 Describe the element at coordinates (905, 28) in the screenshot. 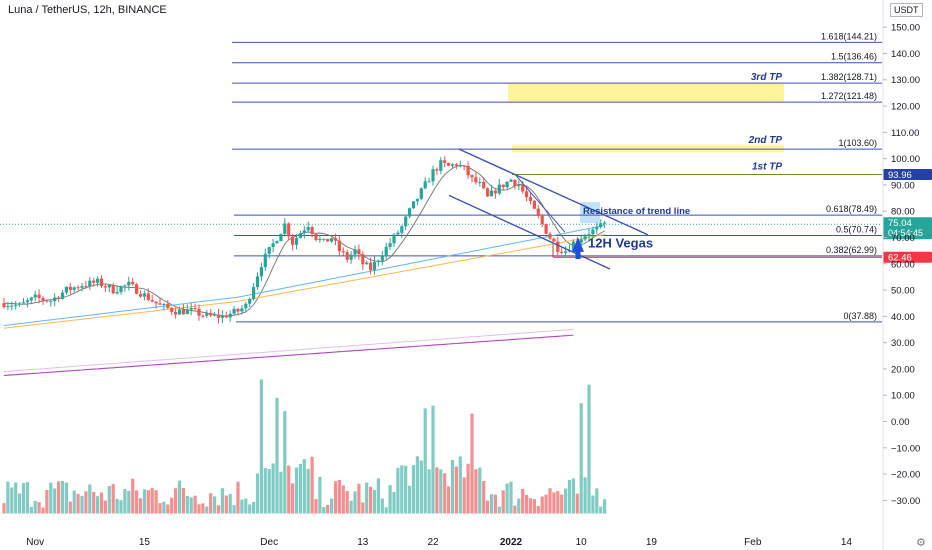

I see `y-tick-label: 150.00` at that location.